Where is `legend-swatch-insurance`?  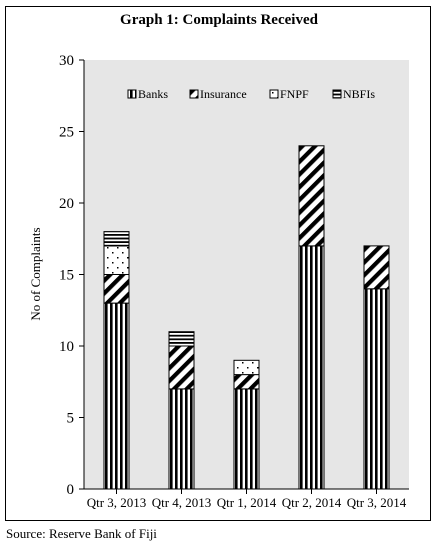 legend-swatch-insurance is located at coordinates (194, 94).